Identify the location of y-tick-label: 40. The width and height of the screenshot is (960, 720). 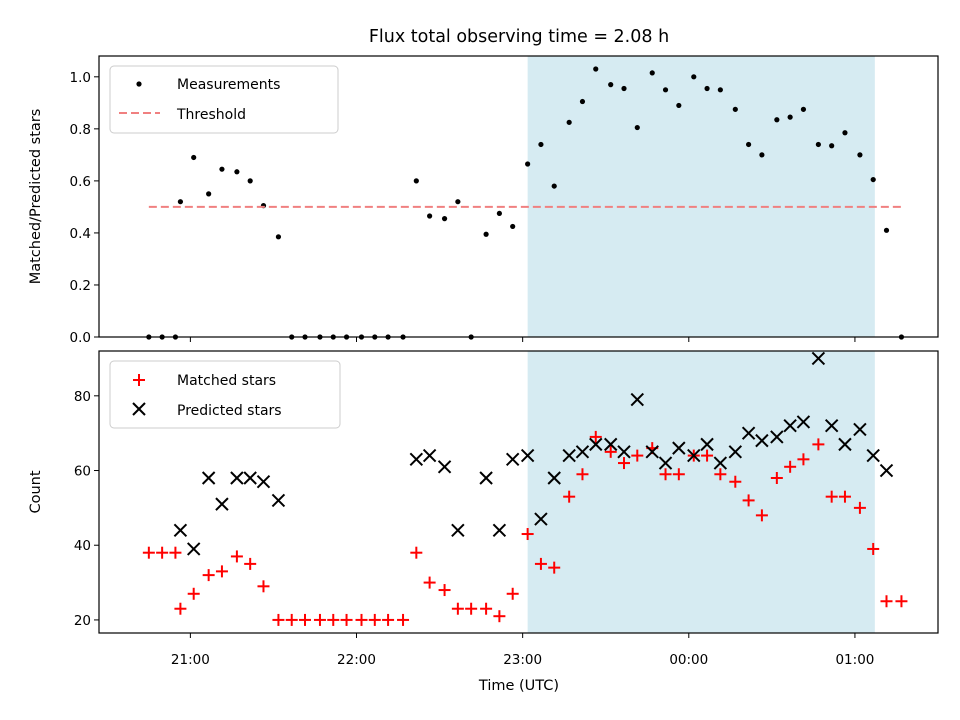
(82, 546).